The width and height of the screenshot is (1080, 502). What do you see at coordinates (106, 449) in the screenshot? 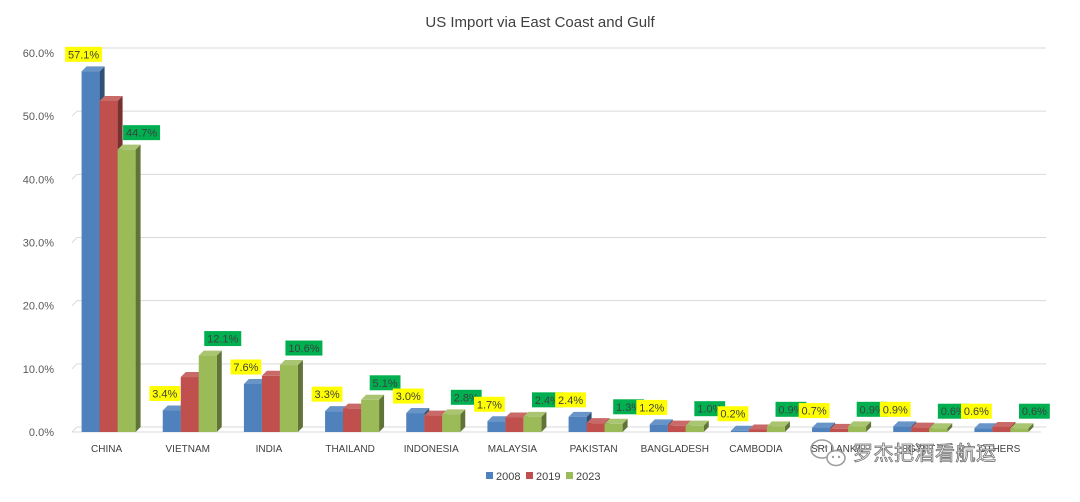
I see `x-tick-label: CHINA` at bounding box center [106, 449].